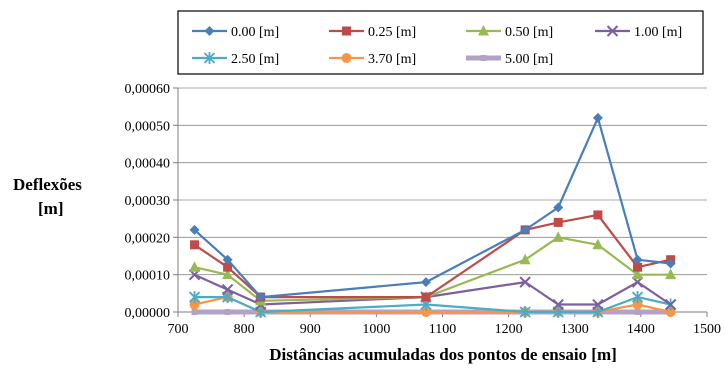  What do you see at coordinates (509, 329) in the screenshot?
I see `x-tick-label: 1200` at bounding box center [509, 329].